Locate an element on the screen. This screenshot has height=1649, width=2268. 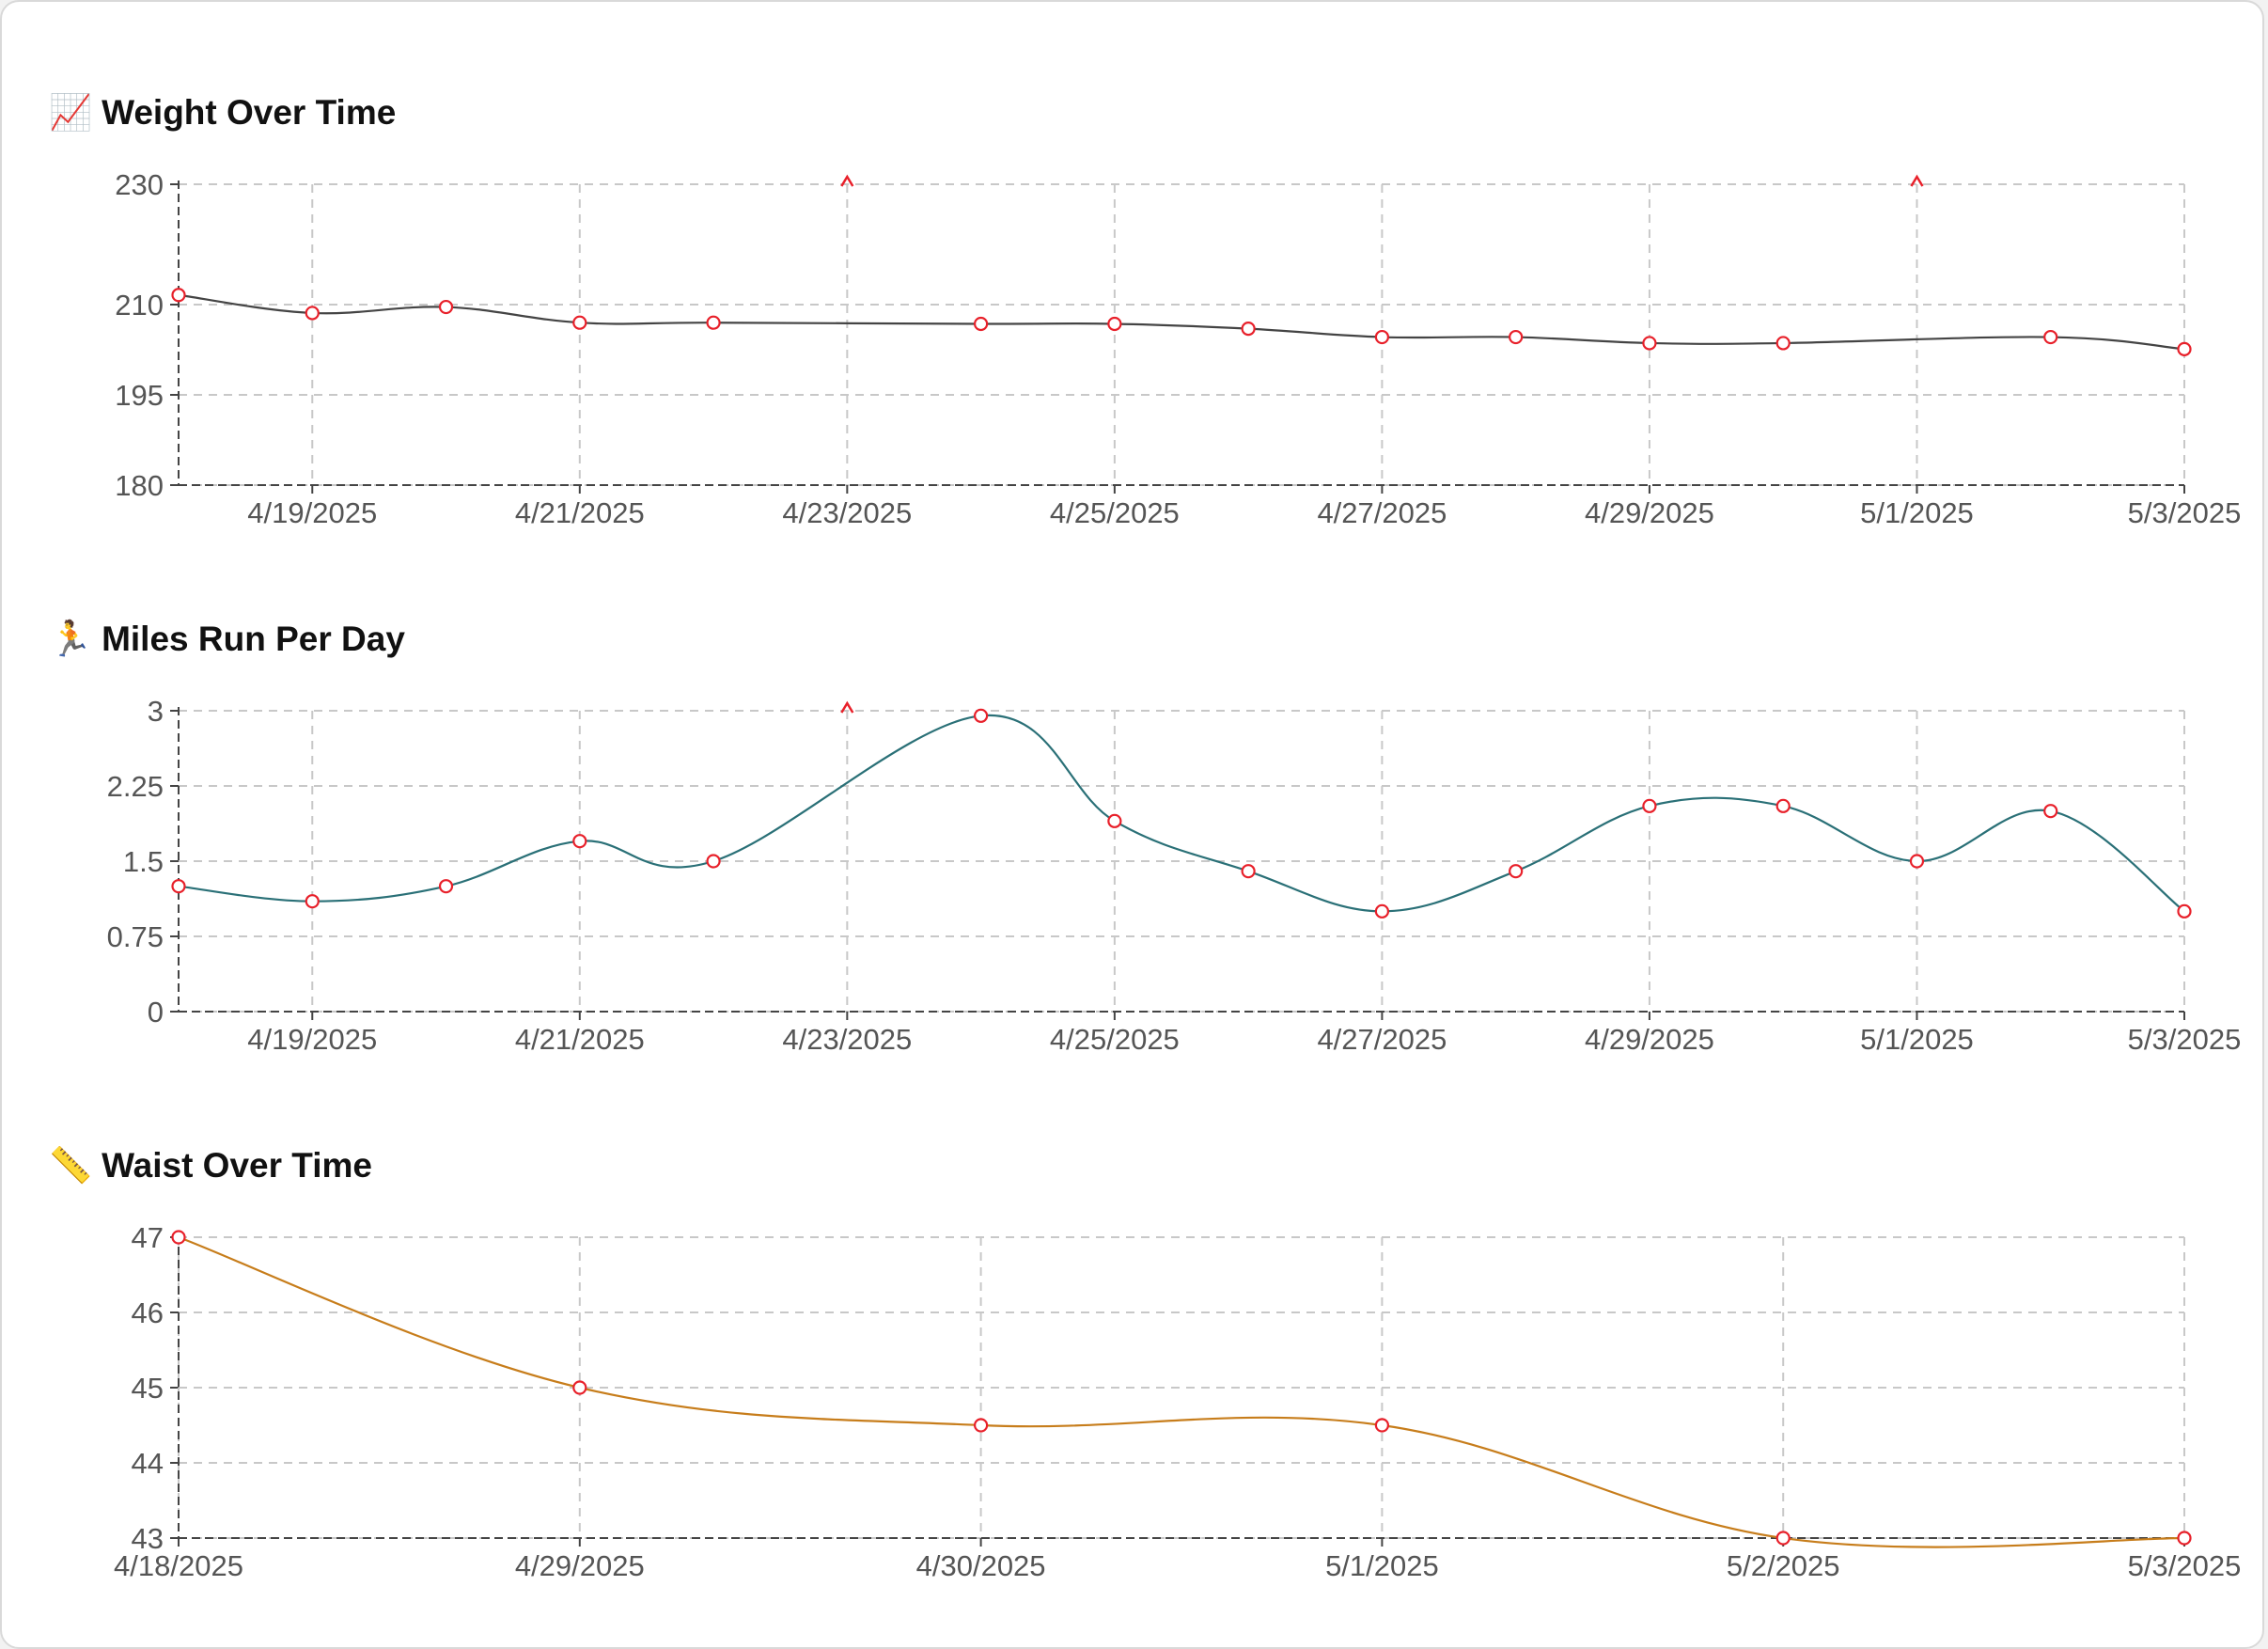
weight-y-tick-label: 195 is located at coordinates (139, 396).